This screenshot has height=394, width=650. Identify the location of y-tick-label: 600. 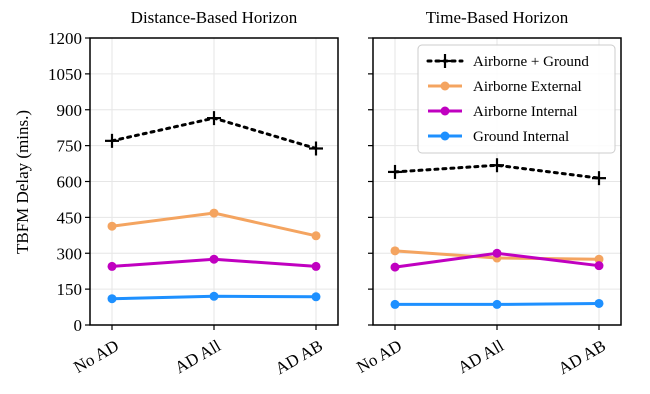
(70, 182).